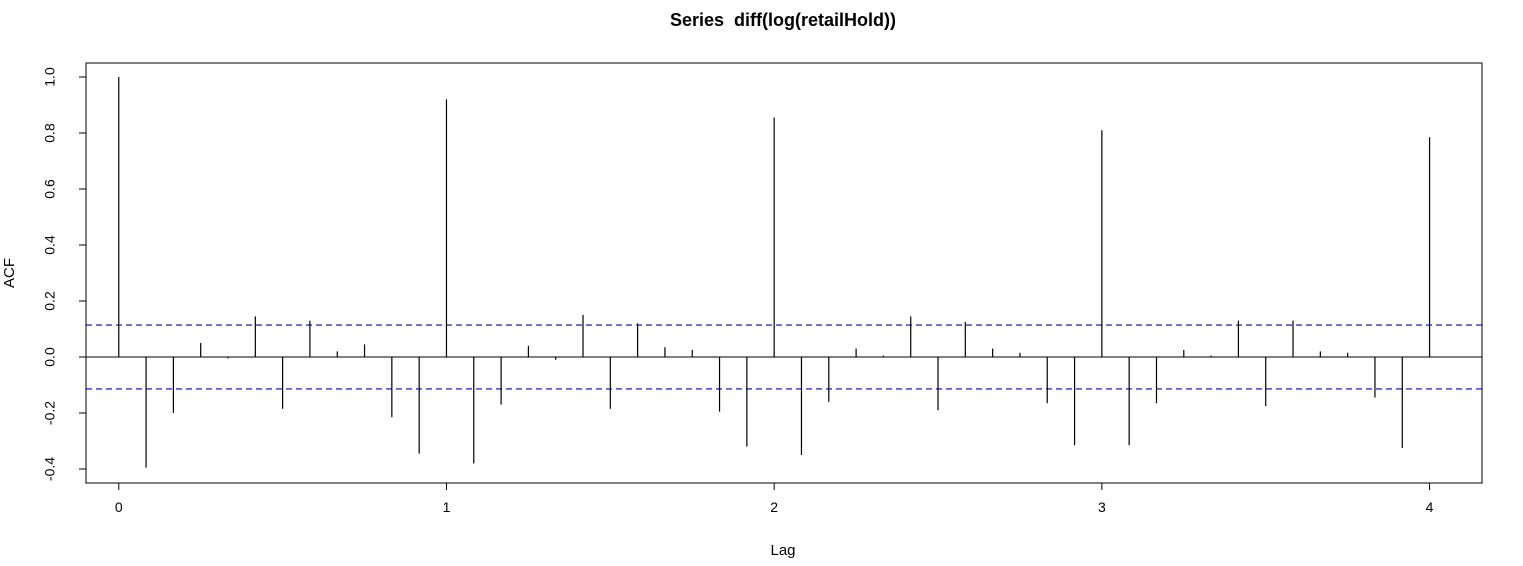 The width and height of the screenshot is (1523, 566). What do you see at coordinates (50, 189) in the screenshot?
I see `y-tick-label: 0.6` at bounding box center [50, 189].